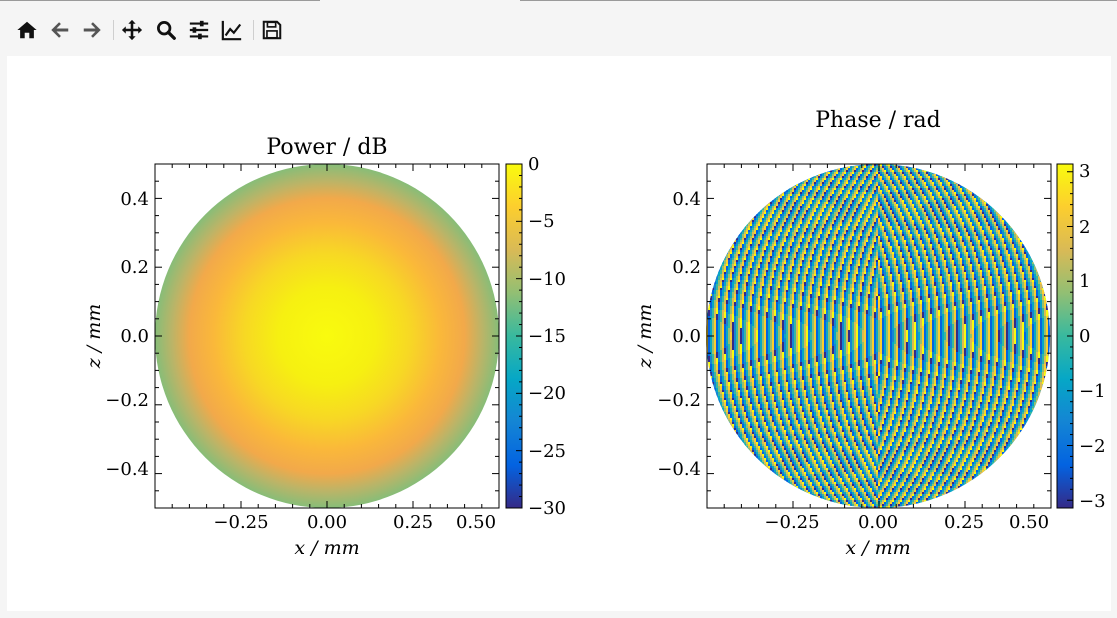 The height and width of the screenshot is (618, 1117). Describe the element at coordinates (1092, 446) in the screenshot. I see `colorbar-label: −2` at that location.